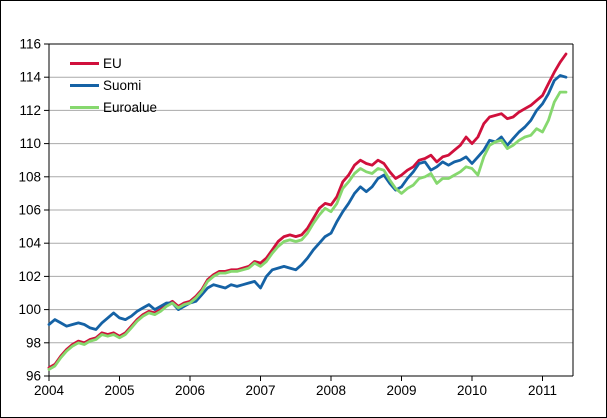  I want to click on legend-label-euroalue: Euroalue, so click(130, 107).